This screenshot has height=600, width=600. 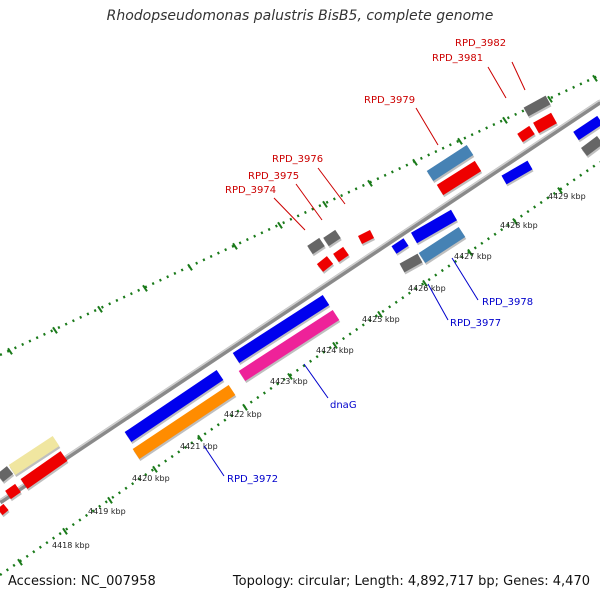 I want to click on gene-label: RPD_3978, so click(x=507, y=302).